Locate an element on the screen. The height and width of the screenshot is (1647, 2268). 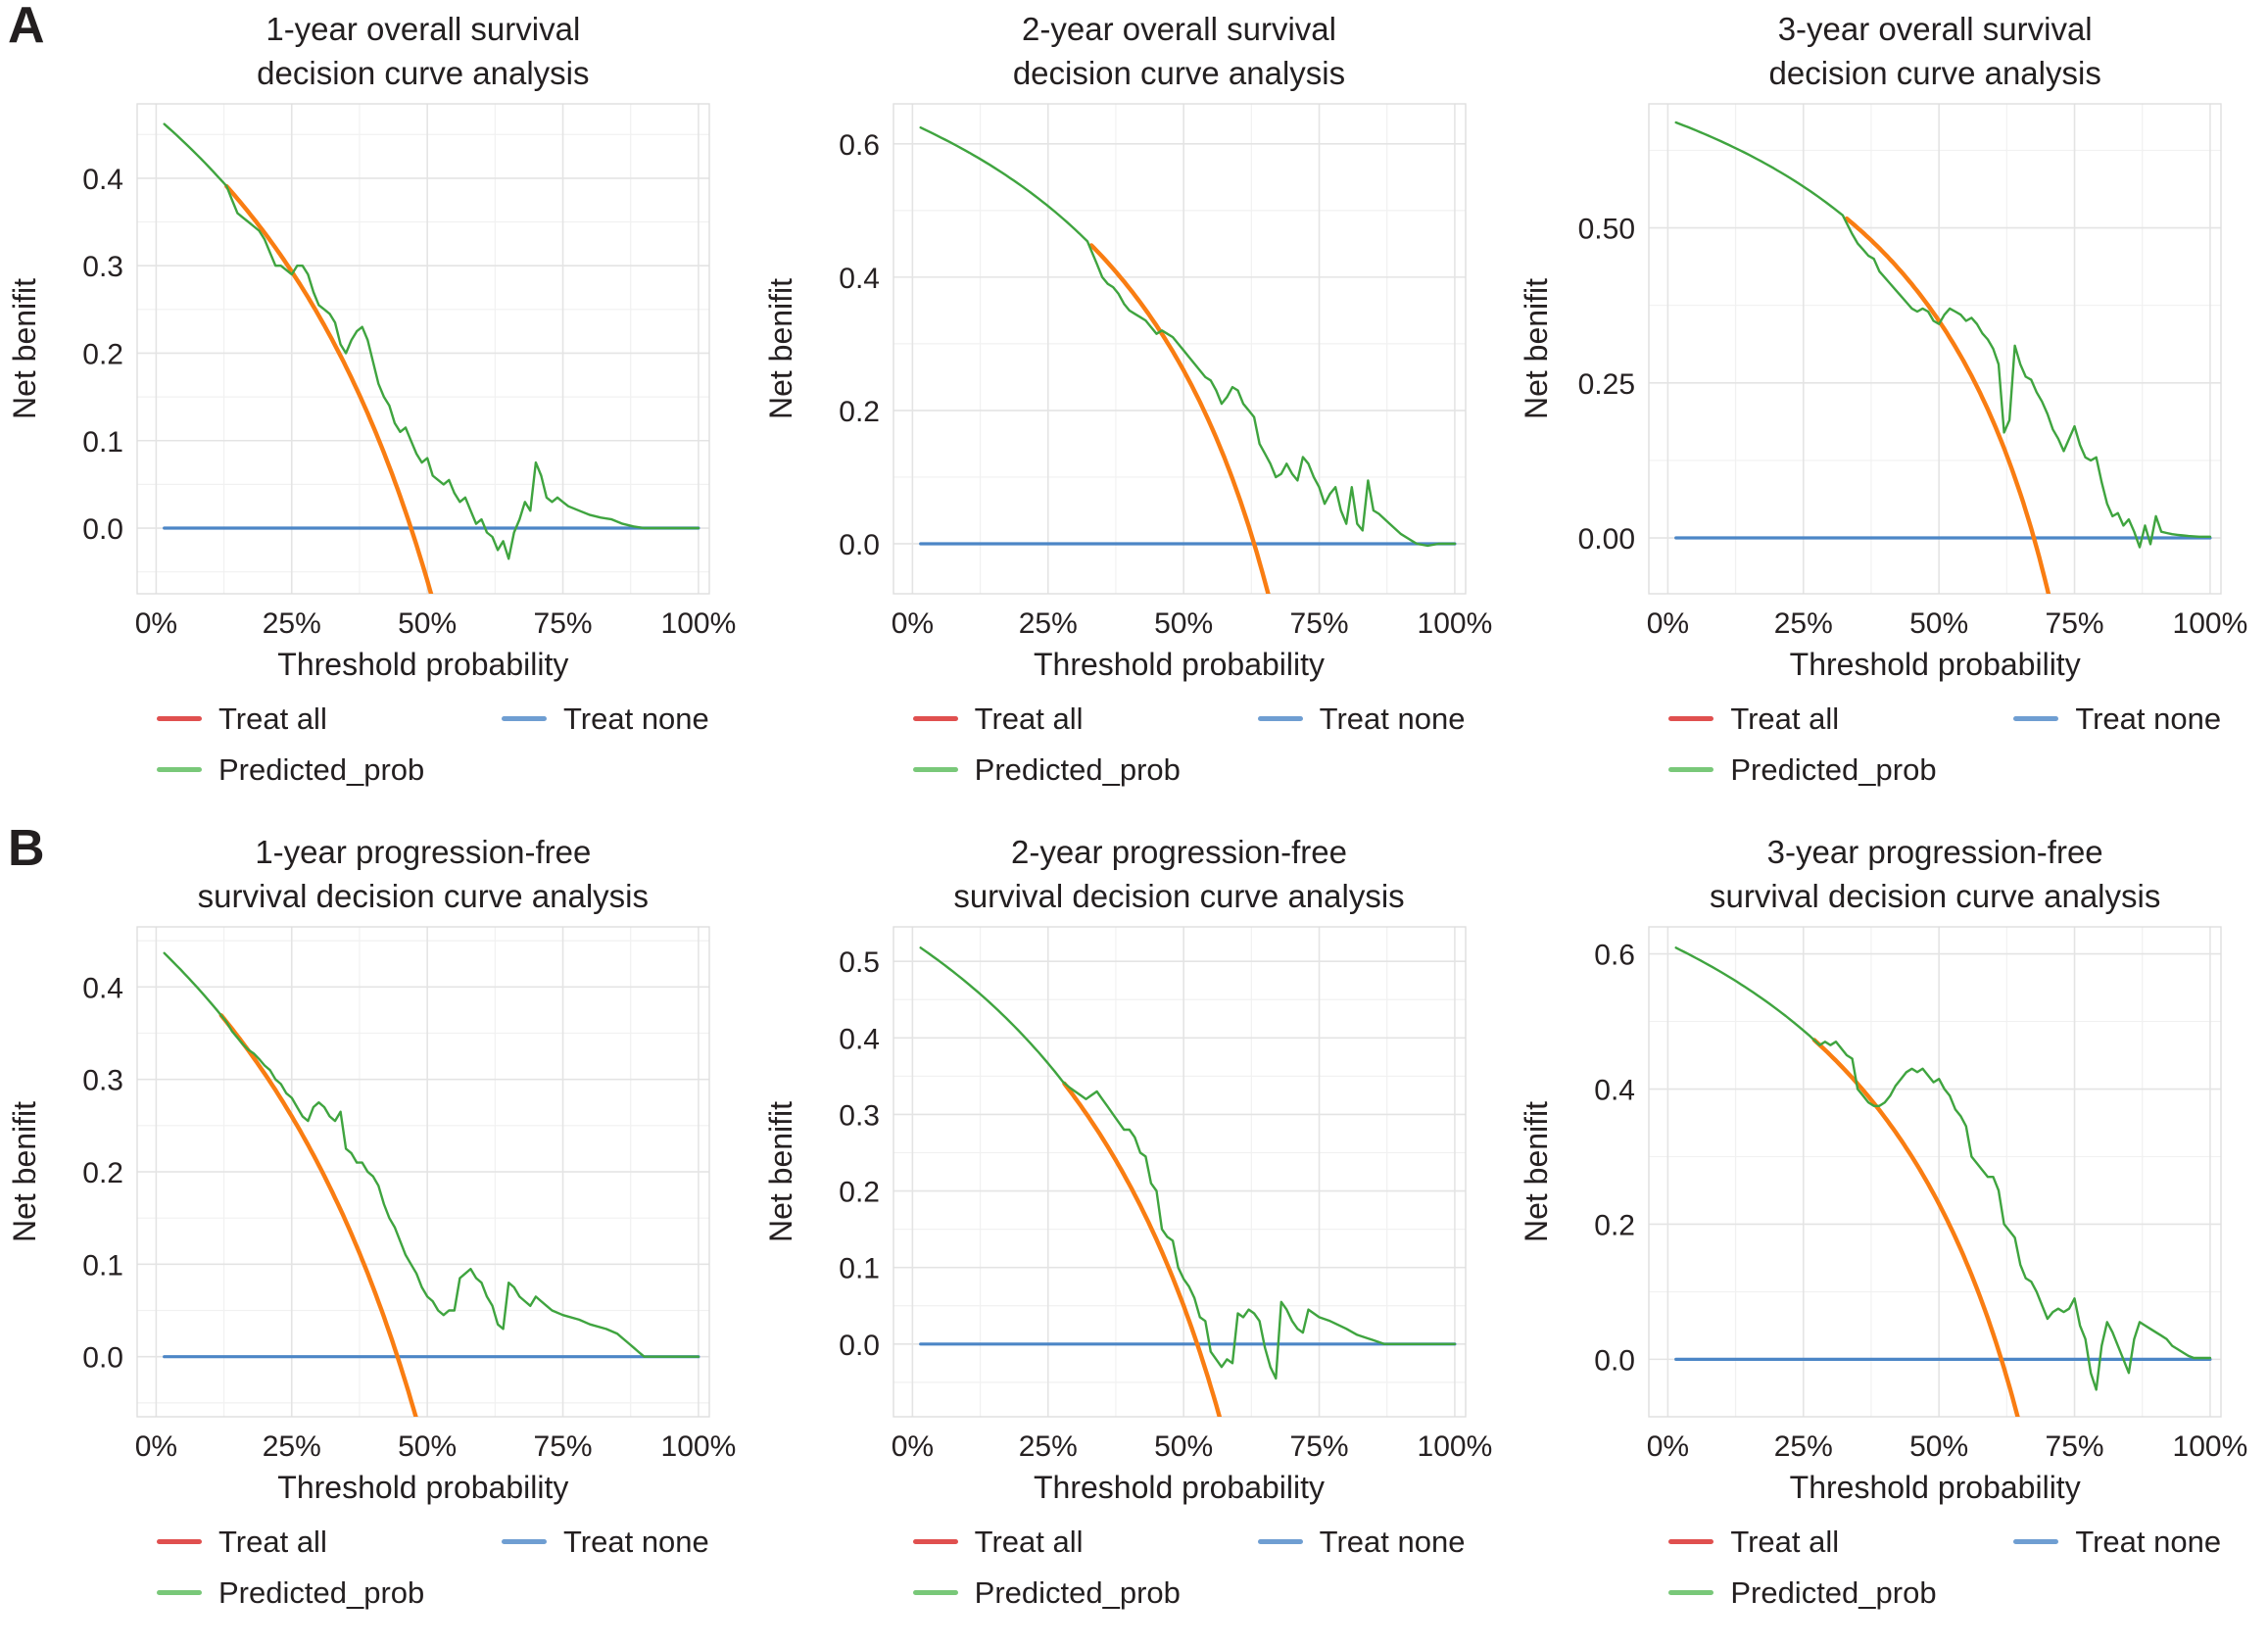
svg-text: 0.3 is located at coordinates (102, 267).